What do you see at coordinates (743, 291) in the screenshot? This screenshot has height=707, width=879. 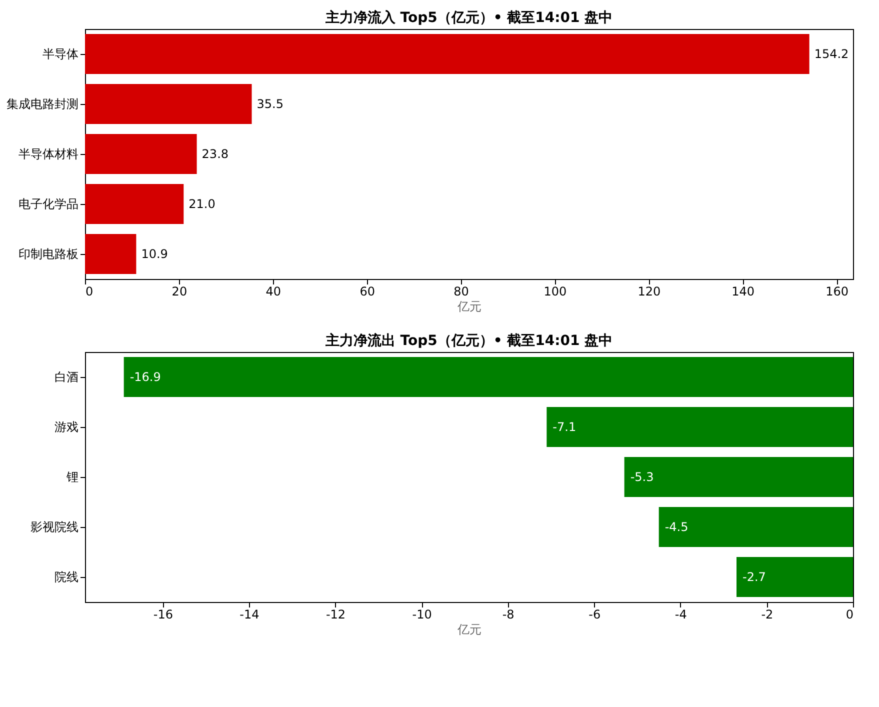 I see `x-tick-label: 140` at bounding box center [743, 291].